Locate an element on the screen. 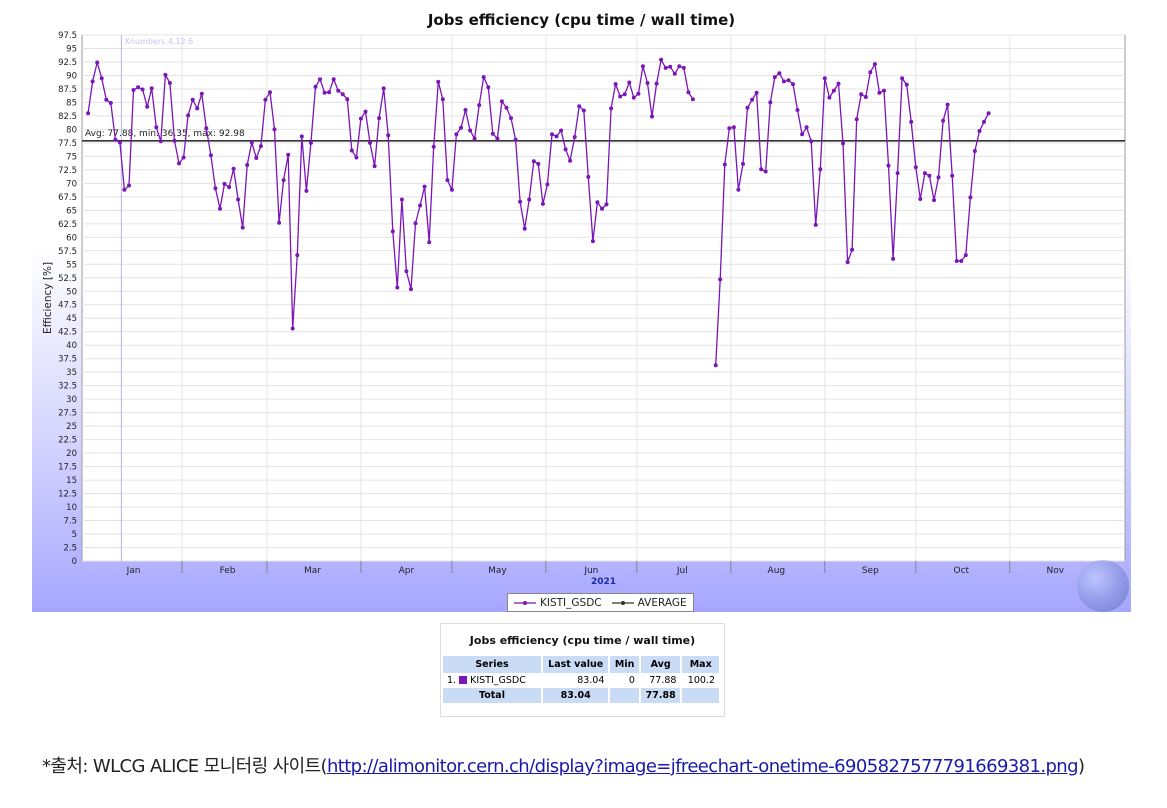 The width and height of the screenshot is (1167, 808). y-tick-label: 22.5 is located at coordinates (67, 441).